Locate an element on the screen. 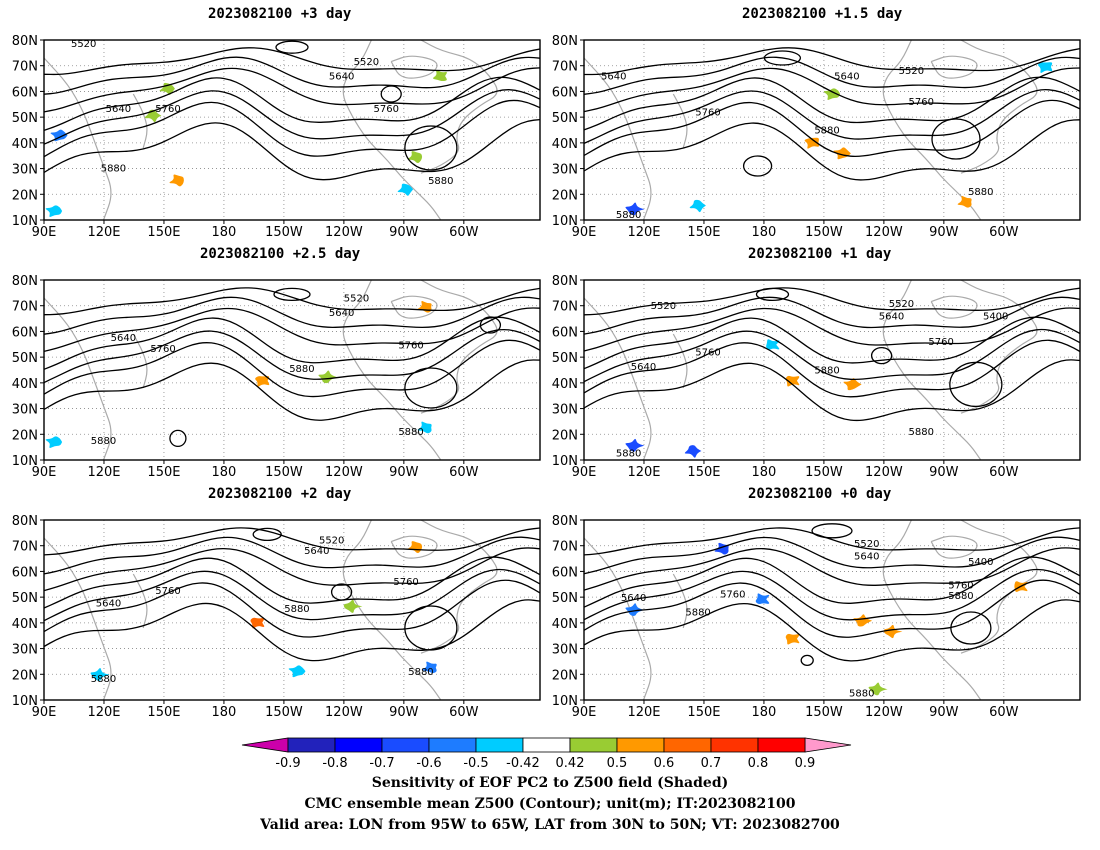 The height and width of the screenshot is (850, 1100). colorbar-tick-label: -0.8 is located at coordinates (334, 763).